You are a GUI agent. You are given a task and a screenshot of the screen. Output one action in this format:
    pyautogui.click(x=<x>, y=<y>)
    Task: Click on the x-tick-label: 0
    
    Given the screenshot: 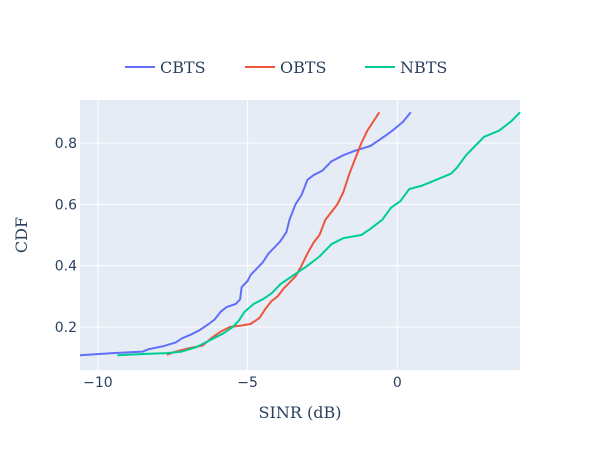 What is the action you would take?
    pyautogui.click(x=397, y=383)
    